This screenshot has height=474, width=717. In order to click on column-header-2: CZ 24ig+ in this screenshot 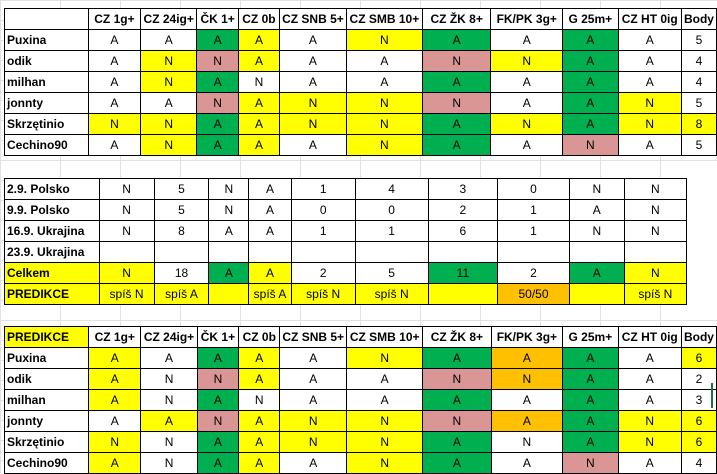, I will do `click(169, 337)`.